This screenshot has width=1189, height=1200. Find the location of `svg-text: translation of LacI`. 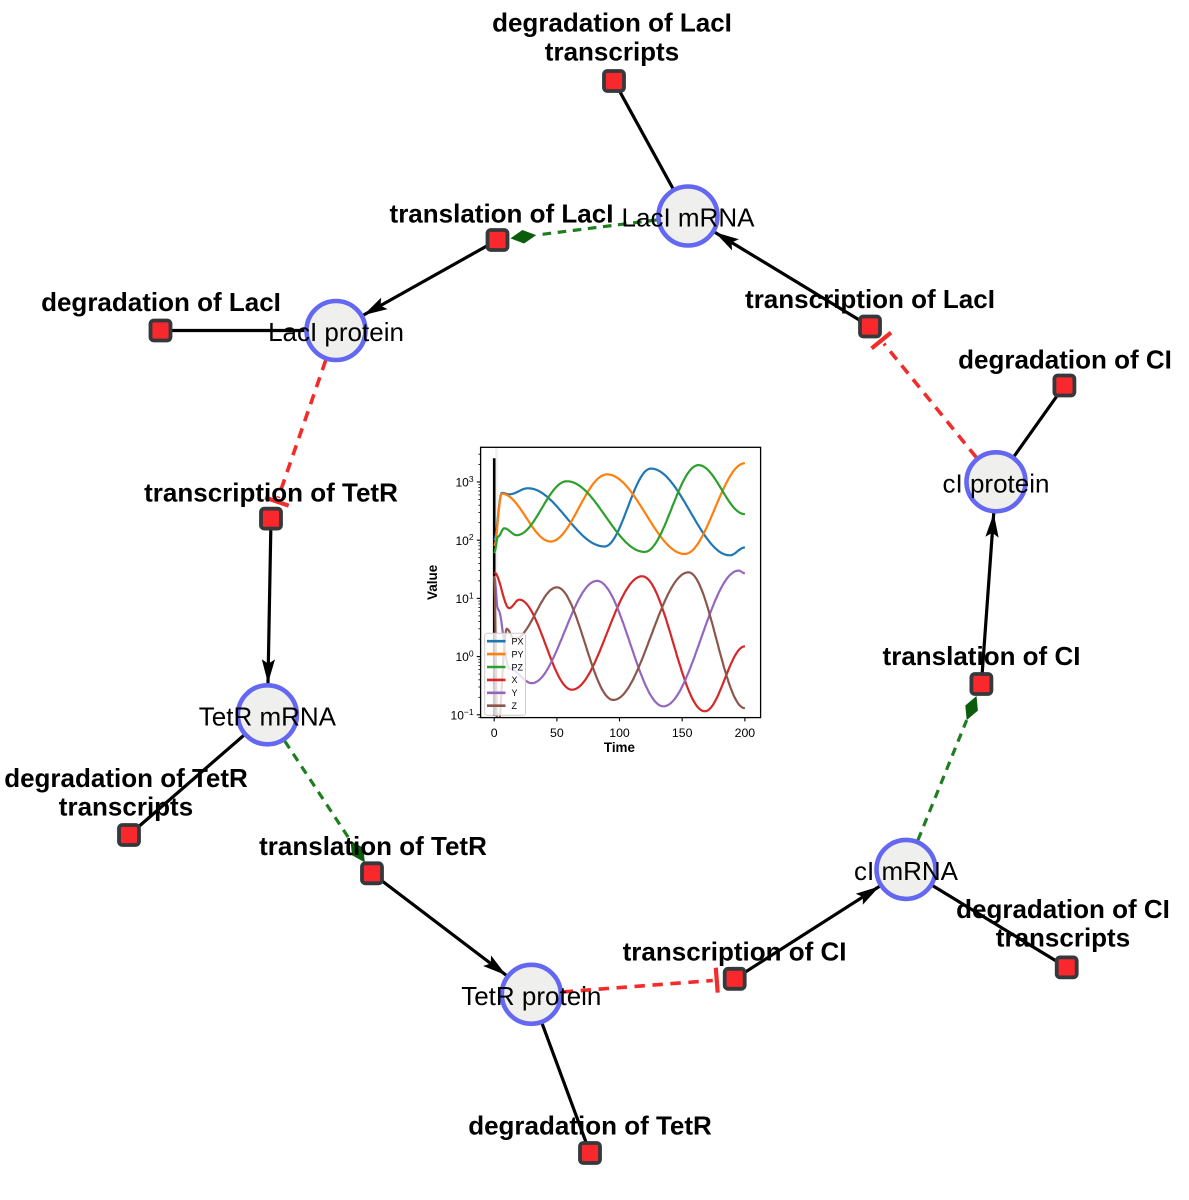

svg-text: translation of LacI is located at coordinates (502, 213).